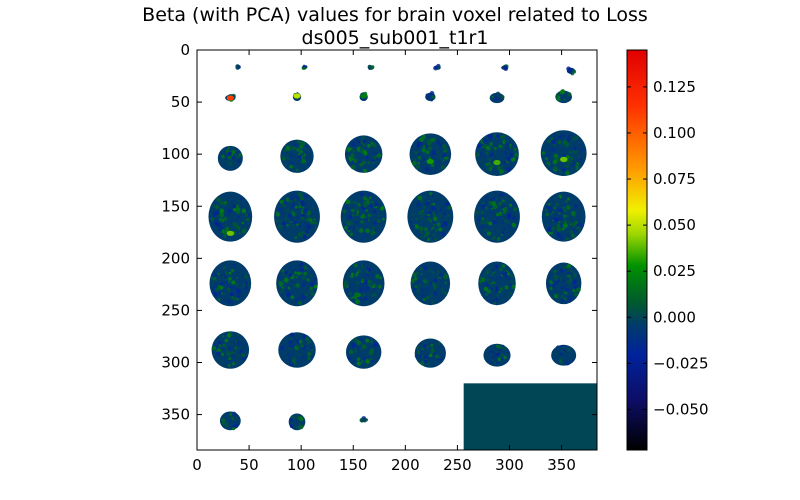  I want to click on colorbar-tick-label: 0.025, so click(674, 271).